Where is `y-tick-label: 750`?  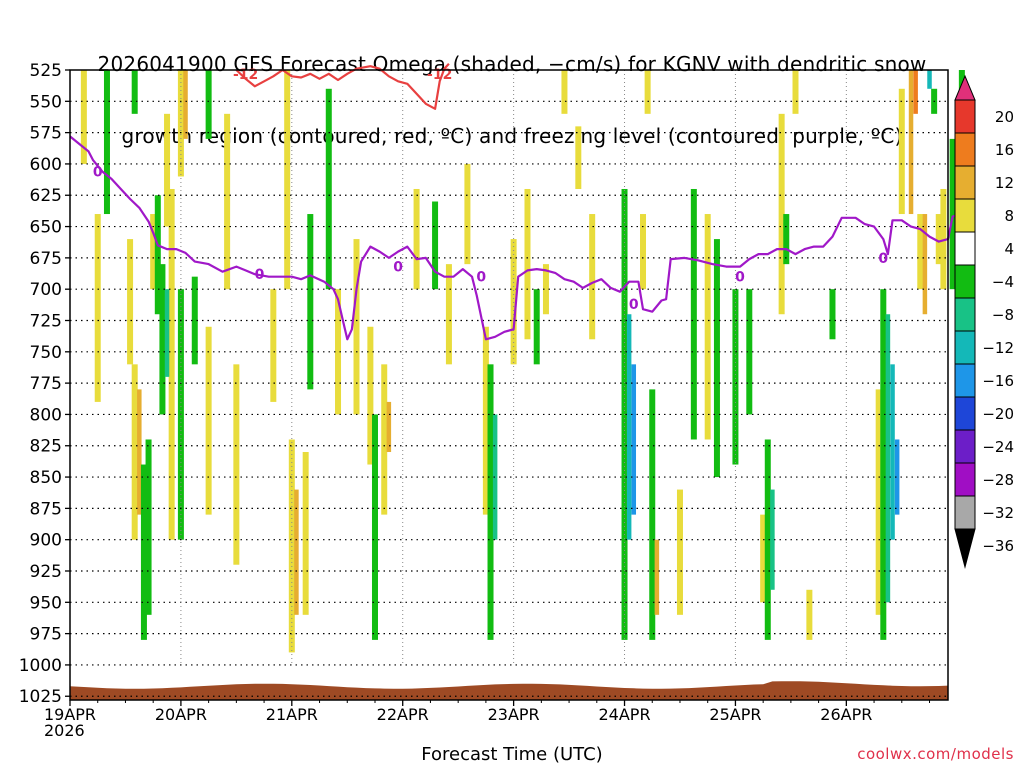
y-tick-label: 750 is located at coordinates (46, 353).